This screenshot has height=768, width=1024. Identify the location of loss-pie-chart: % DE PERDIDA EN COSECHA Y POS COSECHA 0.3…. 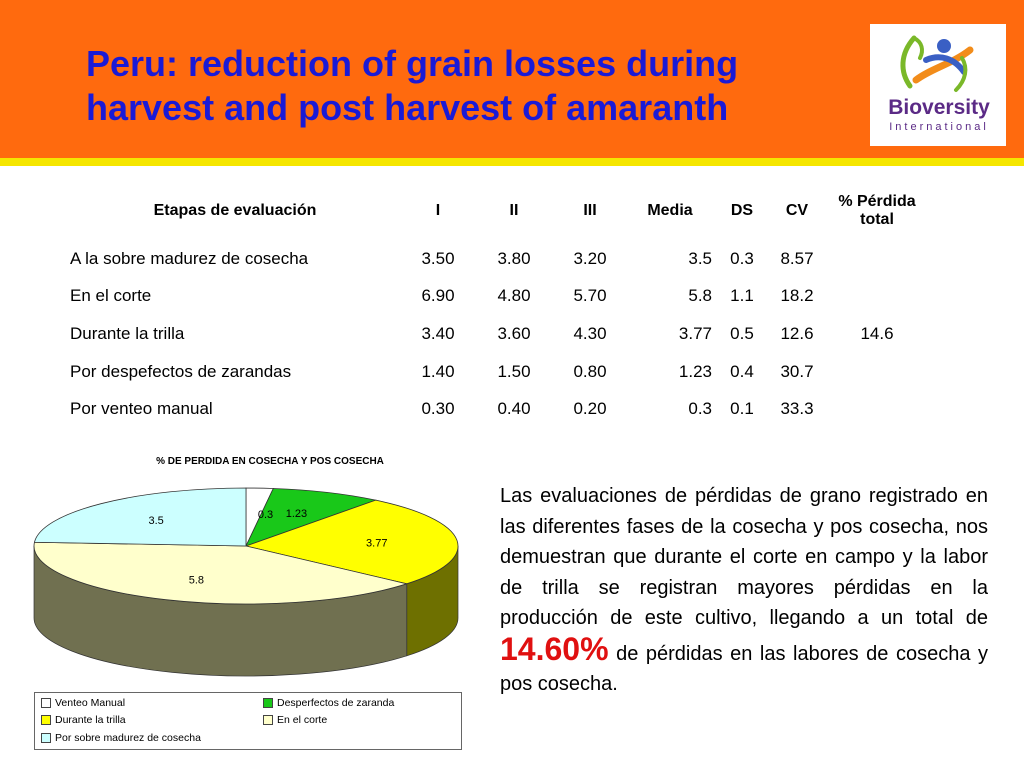
(246, 566).